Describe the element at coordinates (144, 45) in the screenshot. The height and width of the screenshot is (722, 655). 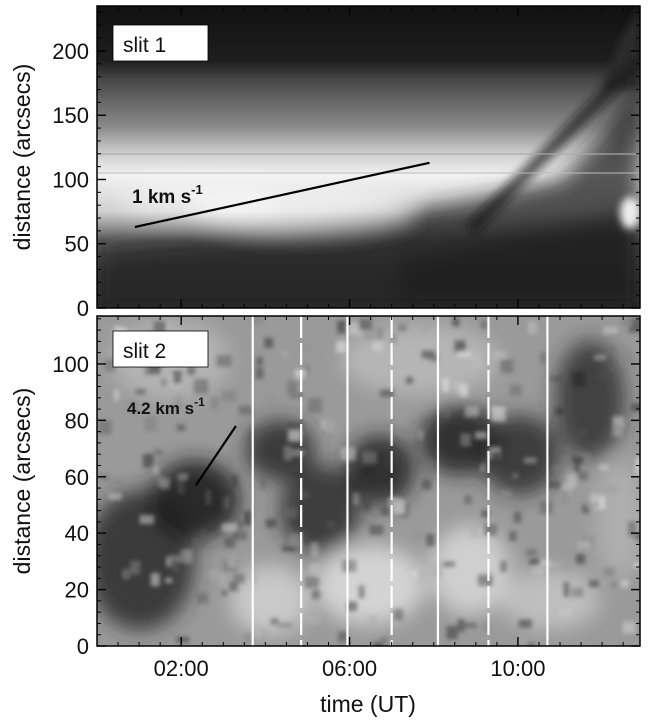
I see `slit1-label: slit 1` at that location.